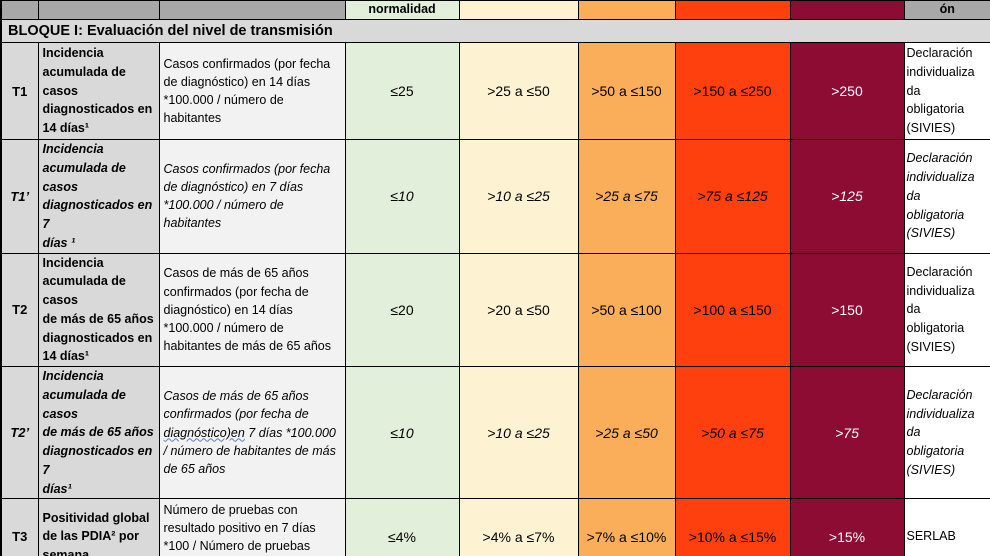 Image resolution: width=990 pixels, height=556 pixels. Describe the element at coordinates (19, 309) in the screenshot. I see `row-id-cell: T2` at that location.